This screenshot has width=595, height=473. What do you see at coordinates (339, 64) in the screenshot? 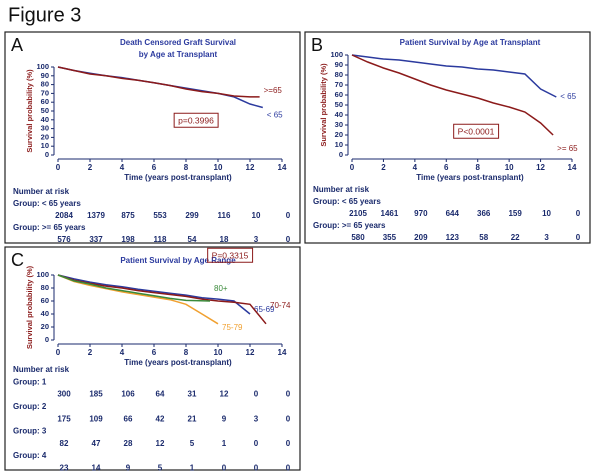
I see `y-tick-label: 90` at bounding box center [339, 64].